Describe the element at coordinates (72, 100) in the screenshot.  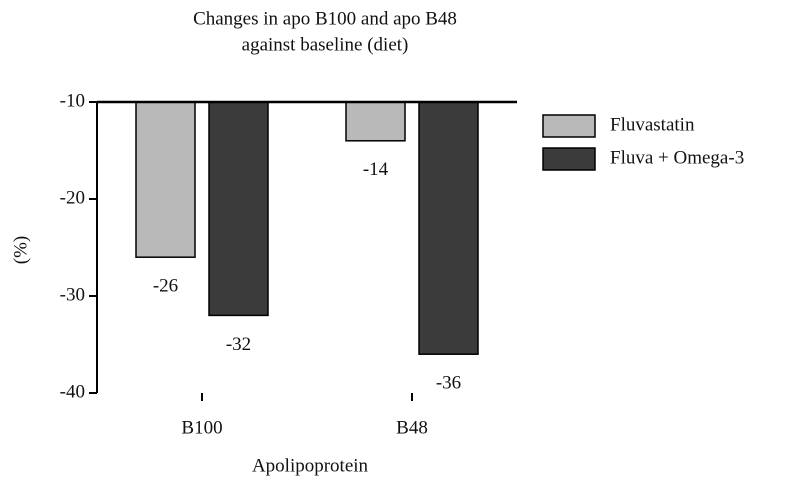
I see `y-tick-label: -10` at that location.